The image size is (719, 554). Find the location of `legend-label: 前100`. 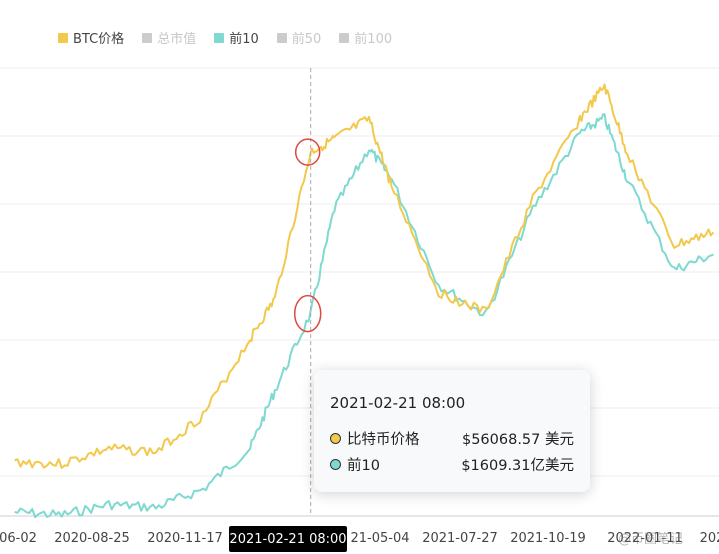

legend-label: 前100 is located at coordinates (373, 39).